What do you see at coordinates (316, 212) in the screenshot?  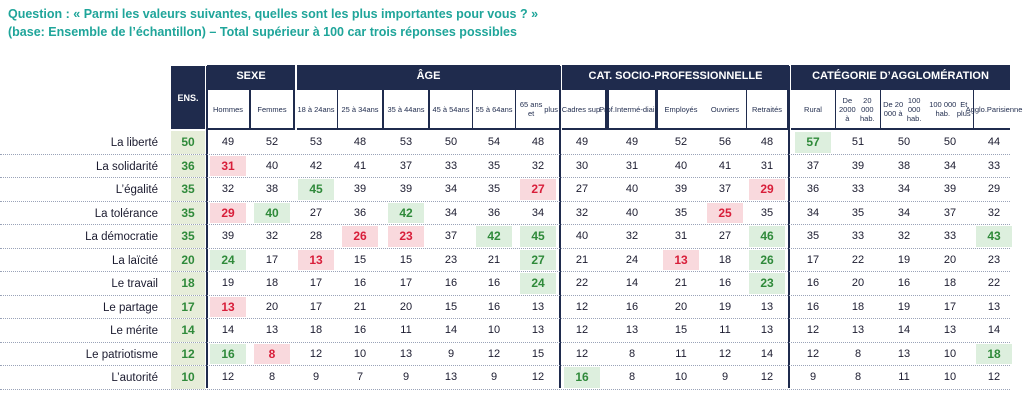 I see `table-cell: 27` at bounding box center [316, 212].